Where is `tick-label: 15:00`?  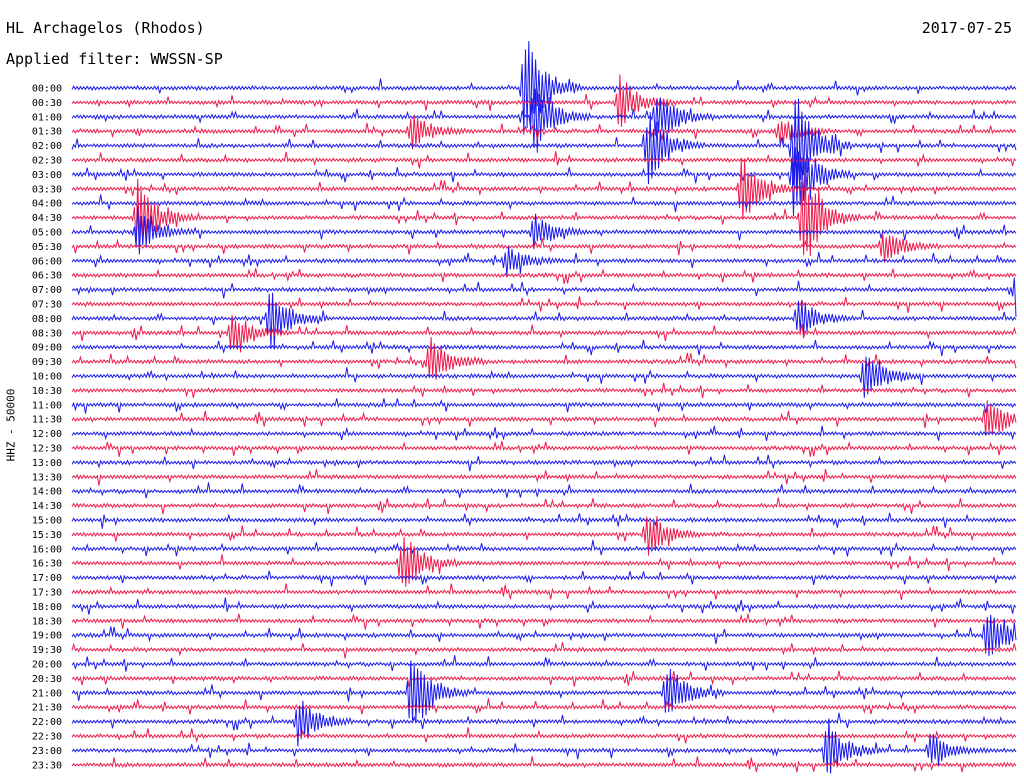
tick-label: 15:00 is located at coordinates (47, 521).